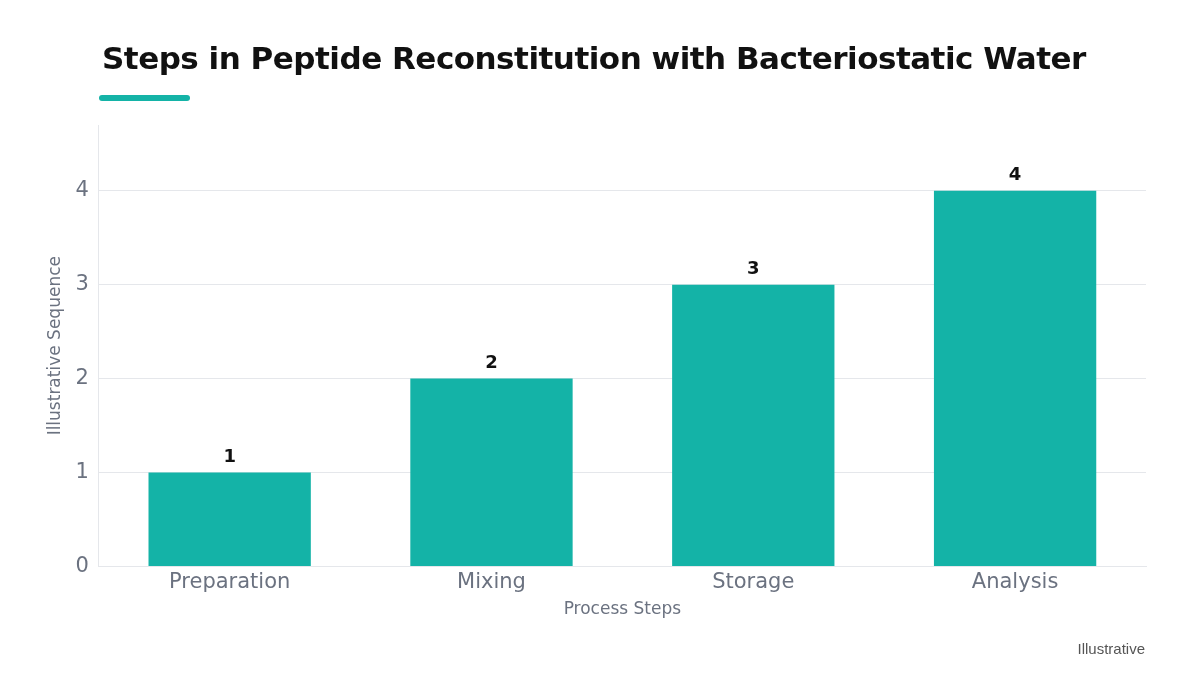 This screenshot has height=675, width=1200. Describe the element at coordinates (594, 58) in the screenshot. I see `chart-title: Steps in Peptide Reconstitution with Bacteriostatic Water` at that location.